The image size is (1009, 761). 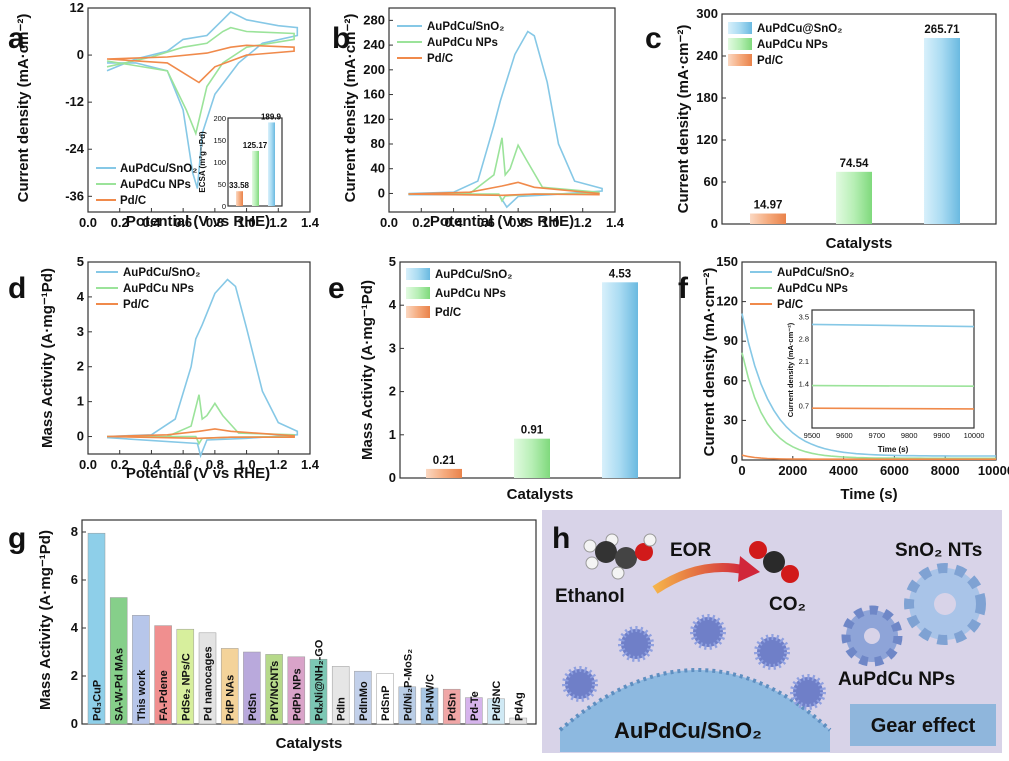 What do you see at coordinates (389, 222) in the screenshot?
I see `x-tick-label: 0.0` at bounding box center [389, 222].